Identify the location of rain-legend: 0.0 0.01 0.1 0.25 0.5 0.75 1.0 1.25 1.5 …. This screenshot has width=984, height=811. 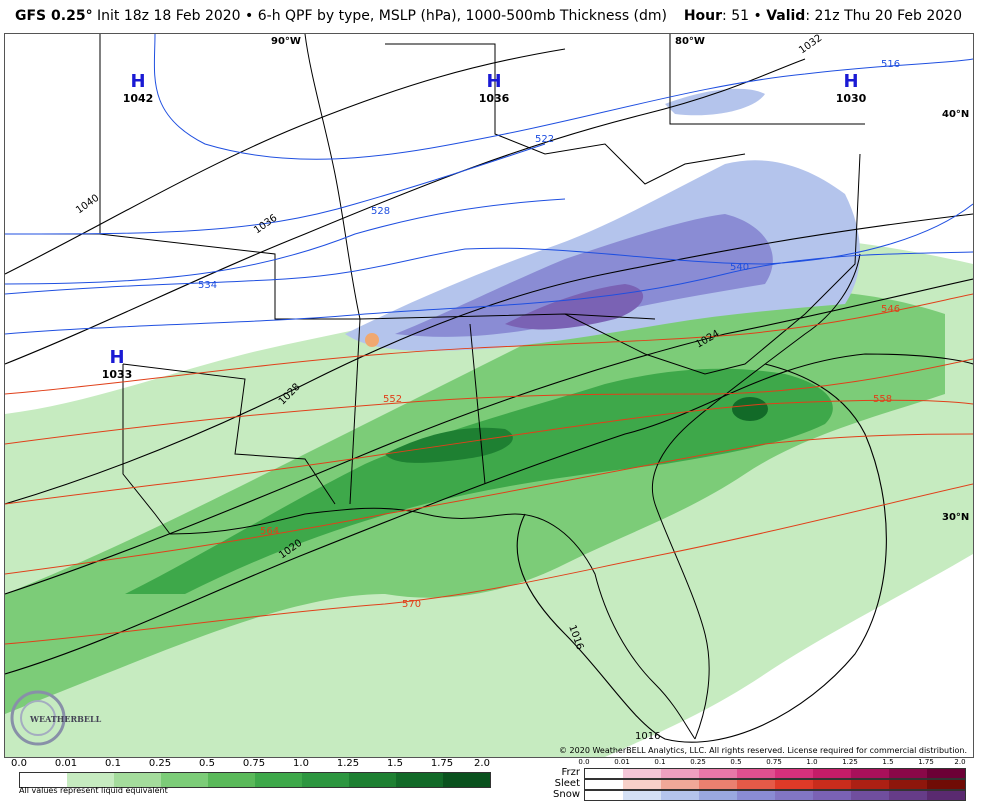
(249, 783).